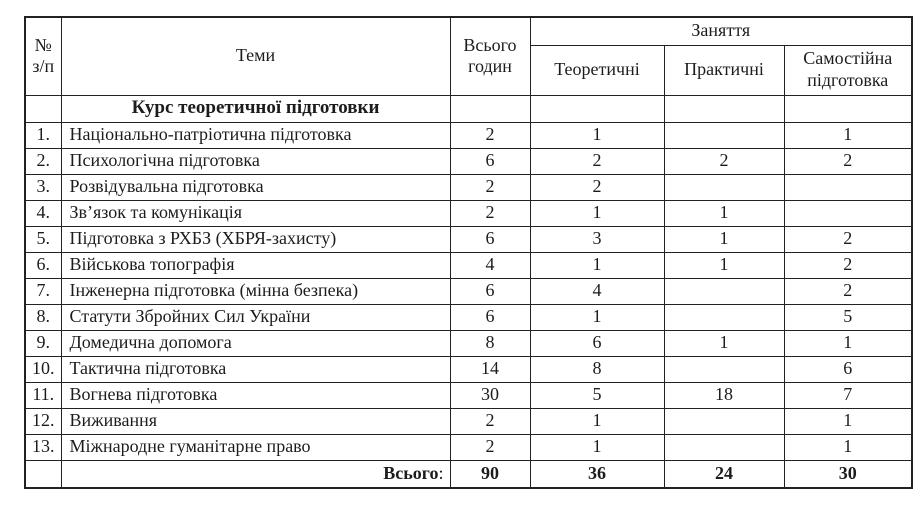  What do you see at coordinates (255, 161) in the screenshot?
I see `row-topic: Психологічна підготовка` at bounding box center [255, 161].